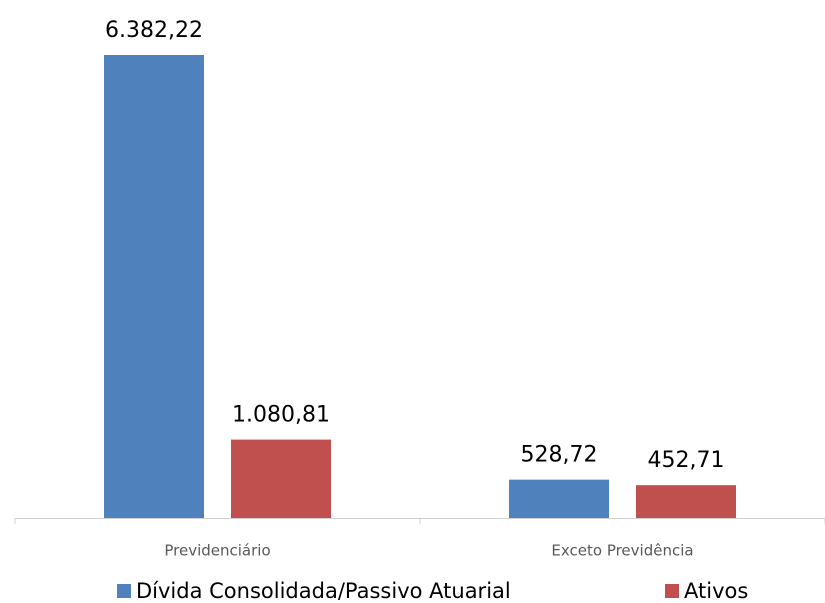 This screenshot has width=825, height=603. What do you see at coordinates (217, 551) in the screenshot?
I see `x-tick-label: Previdenciário` at bounding box center [217, 551].